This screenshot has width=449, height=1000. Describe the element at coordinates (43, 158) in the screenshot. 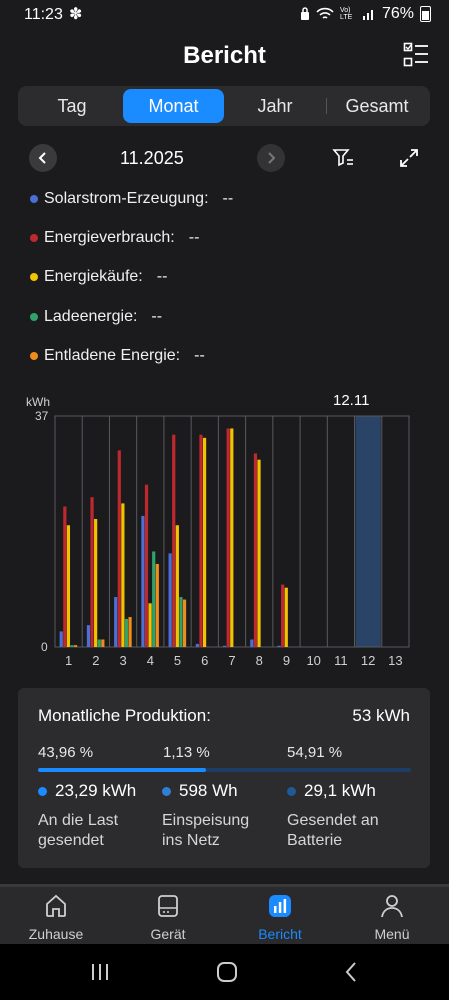

I see `previous-button` at that location.